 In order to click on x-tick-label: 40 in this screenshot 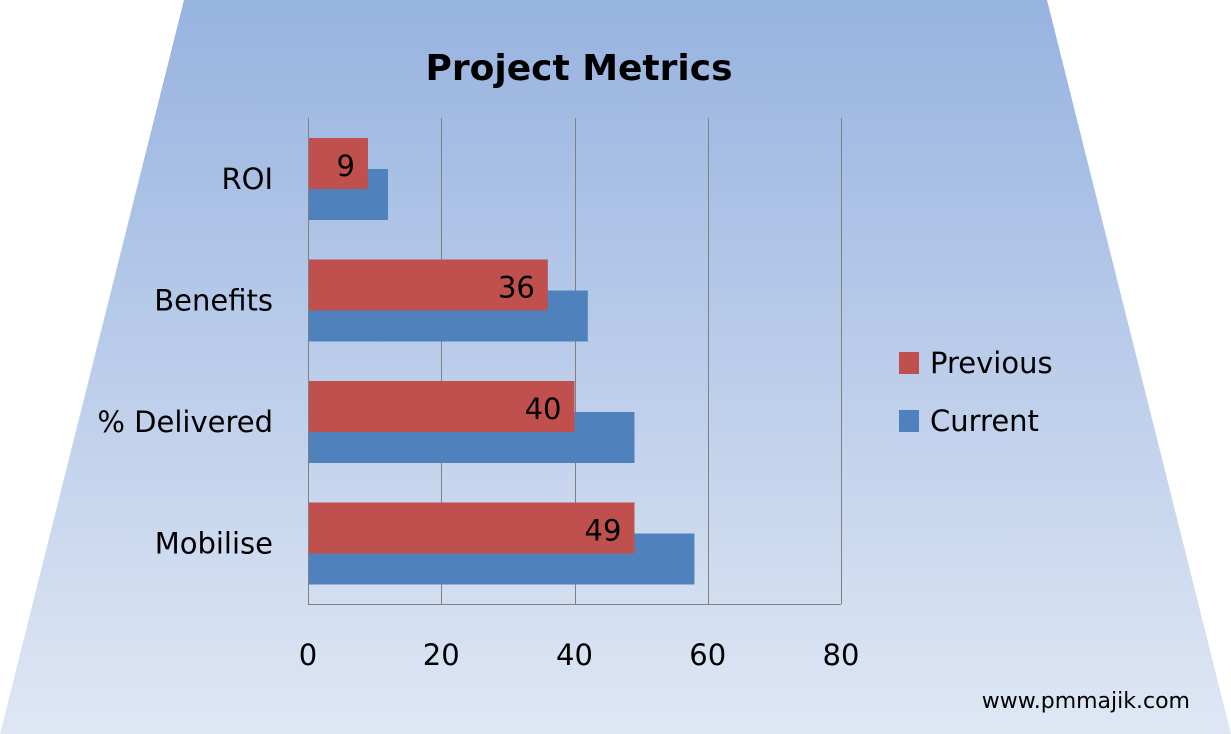, I will do `click(574, 655)`.